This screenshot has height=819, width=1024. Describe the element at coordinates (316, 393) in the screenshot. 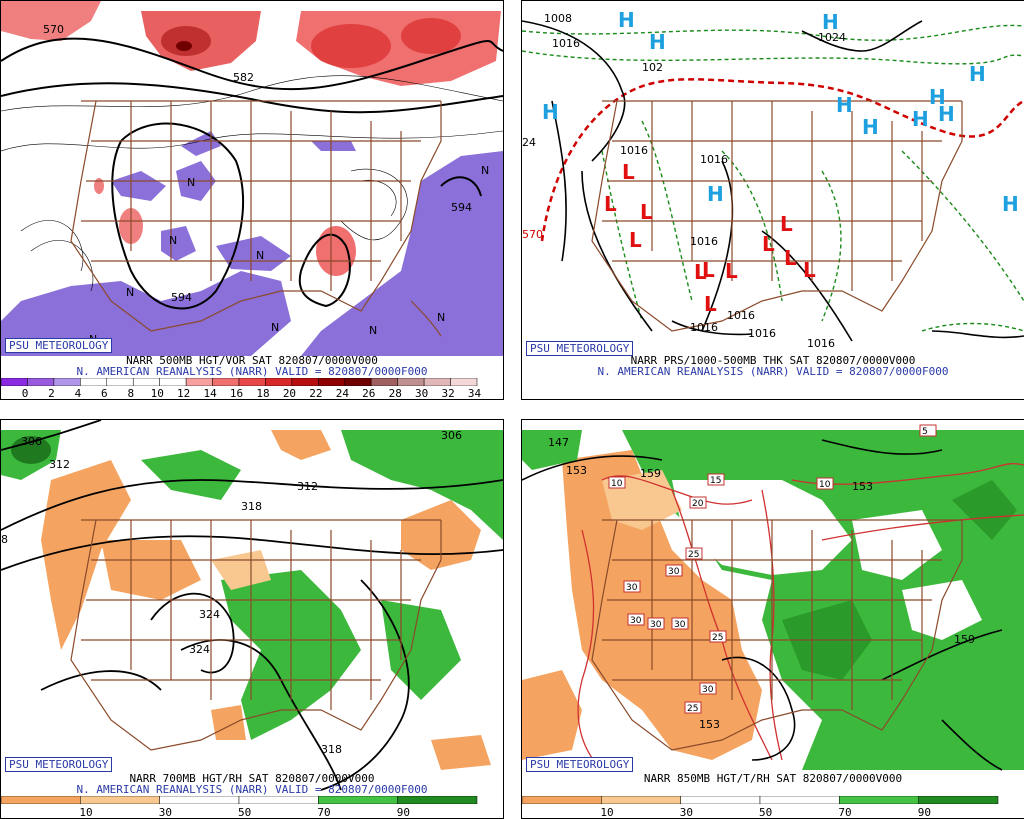

I see `colorbar-tick-label: 22` at that location.